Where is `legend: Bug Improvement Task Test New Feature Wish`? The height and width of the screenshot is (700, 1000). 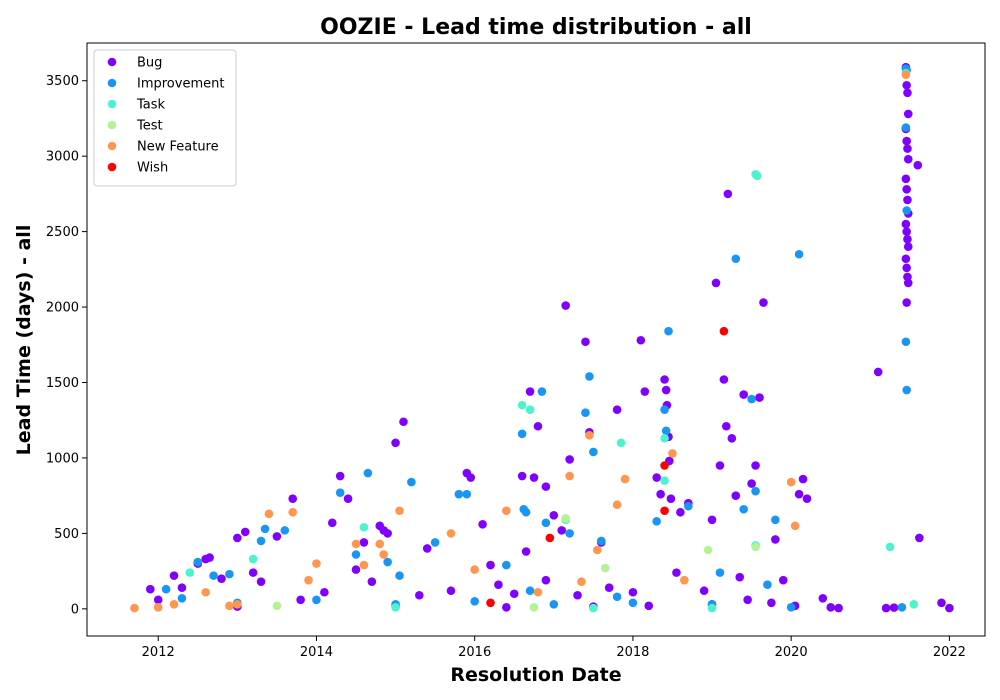 legend: Bug Improvement Task Test New Feature Wish is located at coordinates (165, 118).